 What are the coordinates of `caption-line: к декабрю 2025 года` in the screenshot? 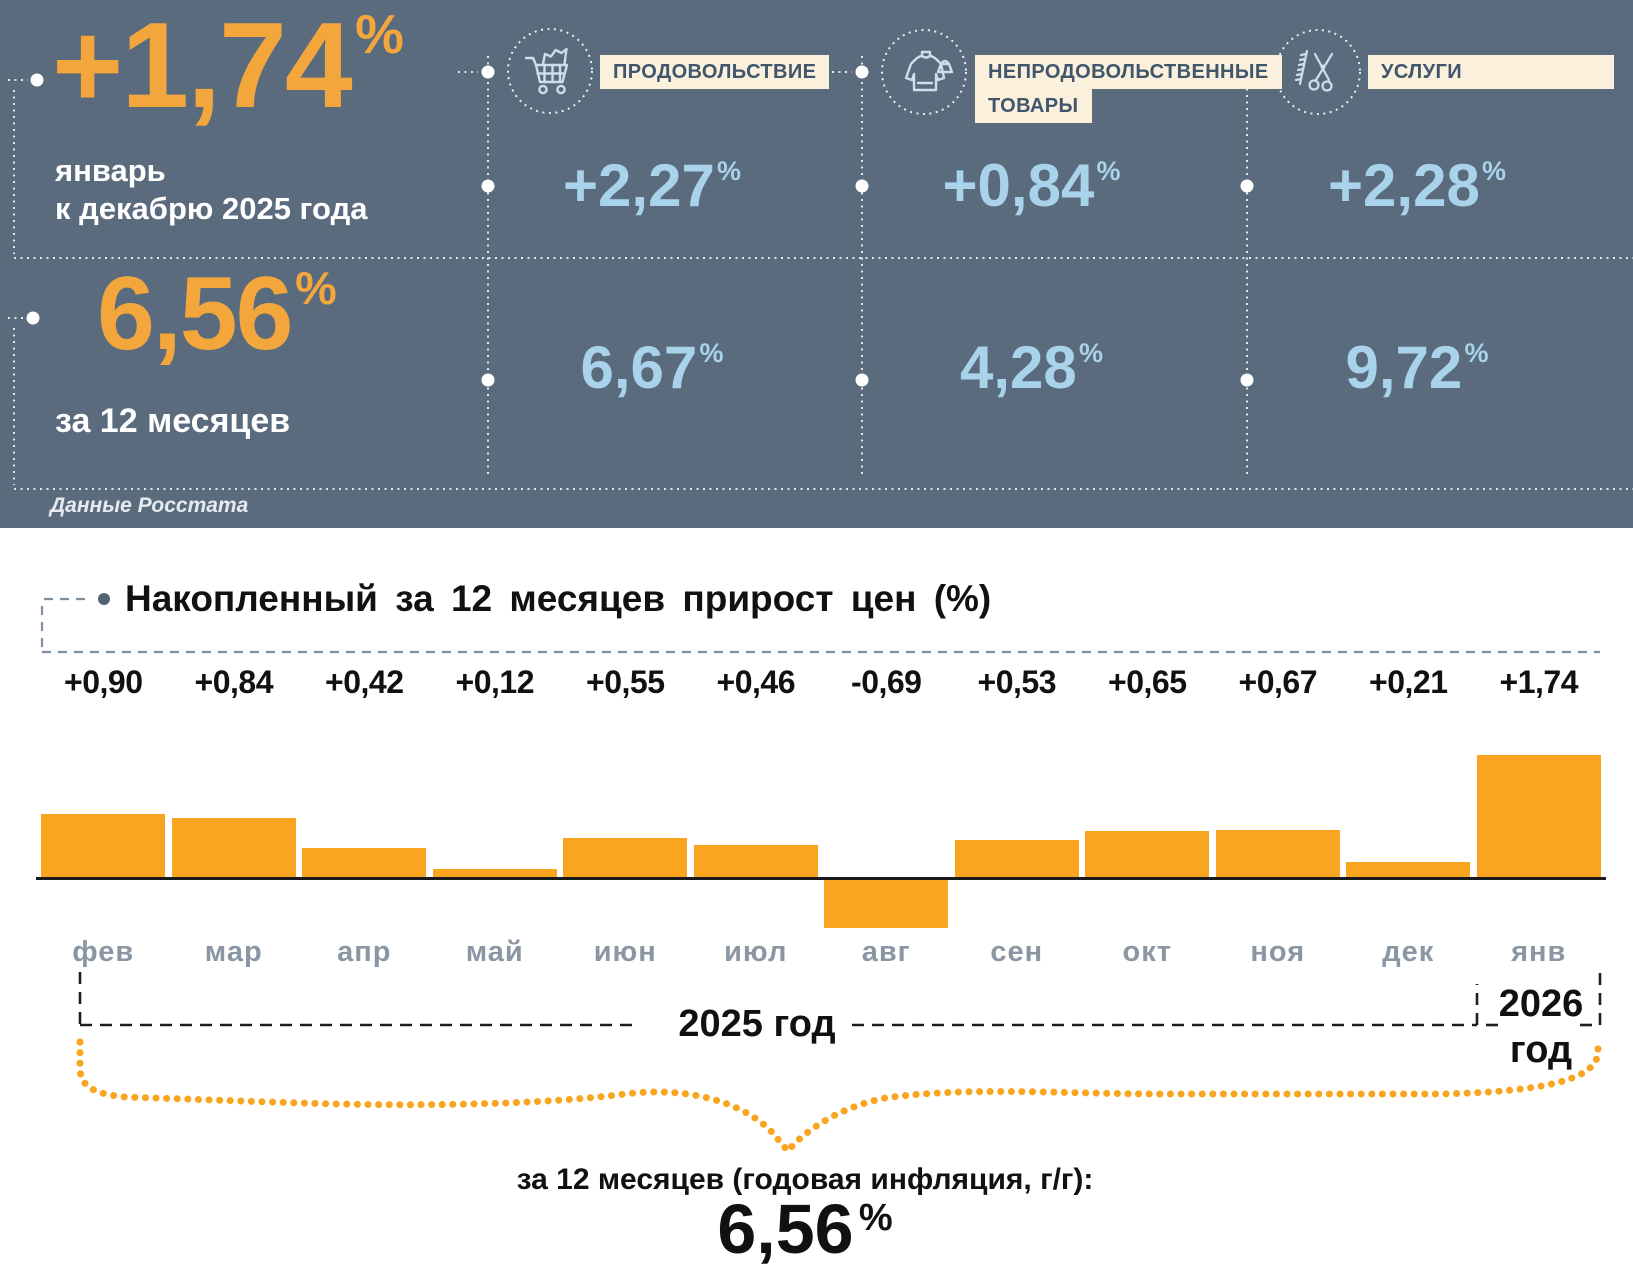 It's located at (211, 208).